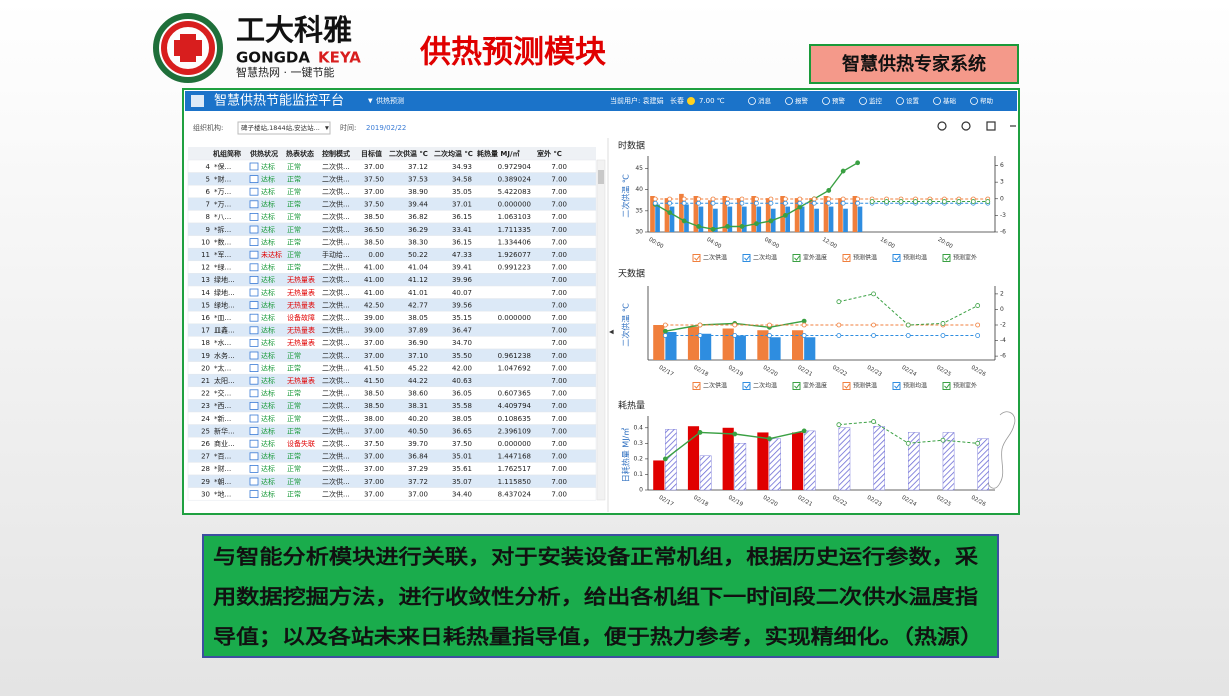 The height and width of the screenshot is (696, 1229). Describe the element at coordinates (638, 427) in the screenshot. I see `y-tick-label: 0.4` at that location.